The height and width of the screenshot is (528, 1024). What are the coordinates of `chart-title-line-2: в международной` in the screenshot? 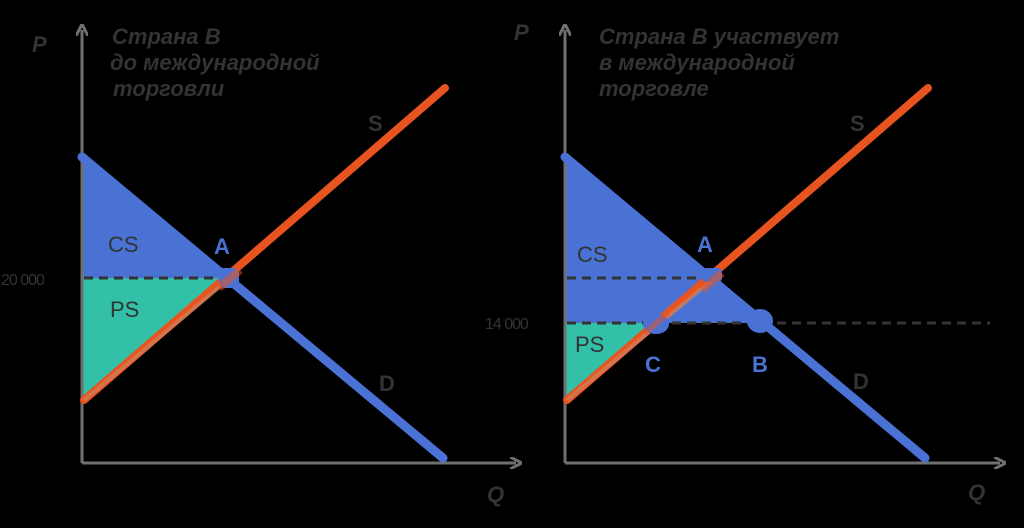 It's located at (697, 62).